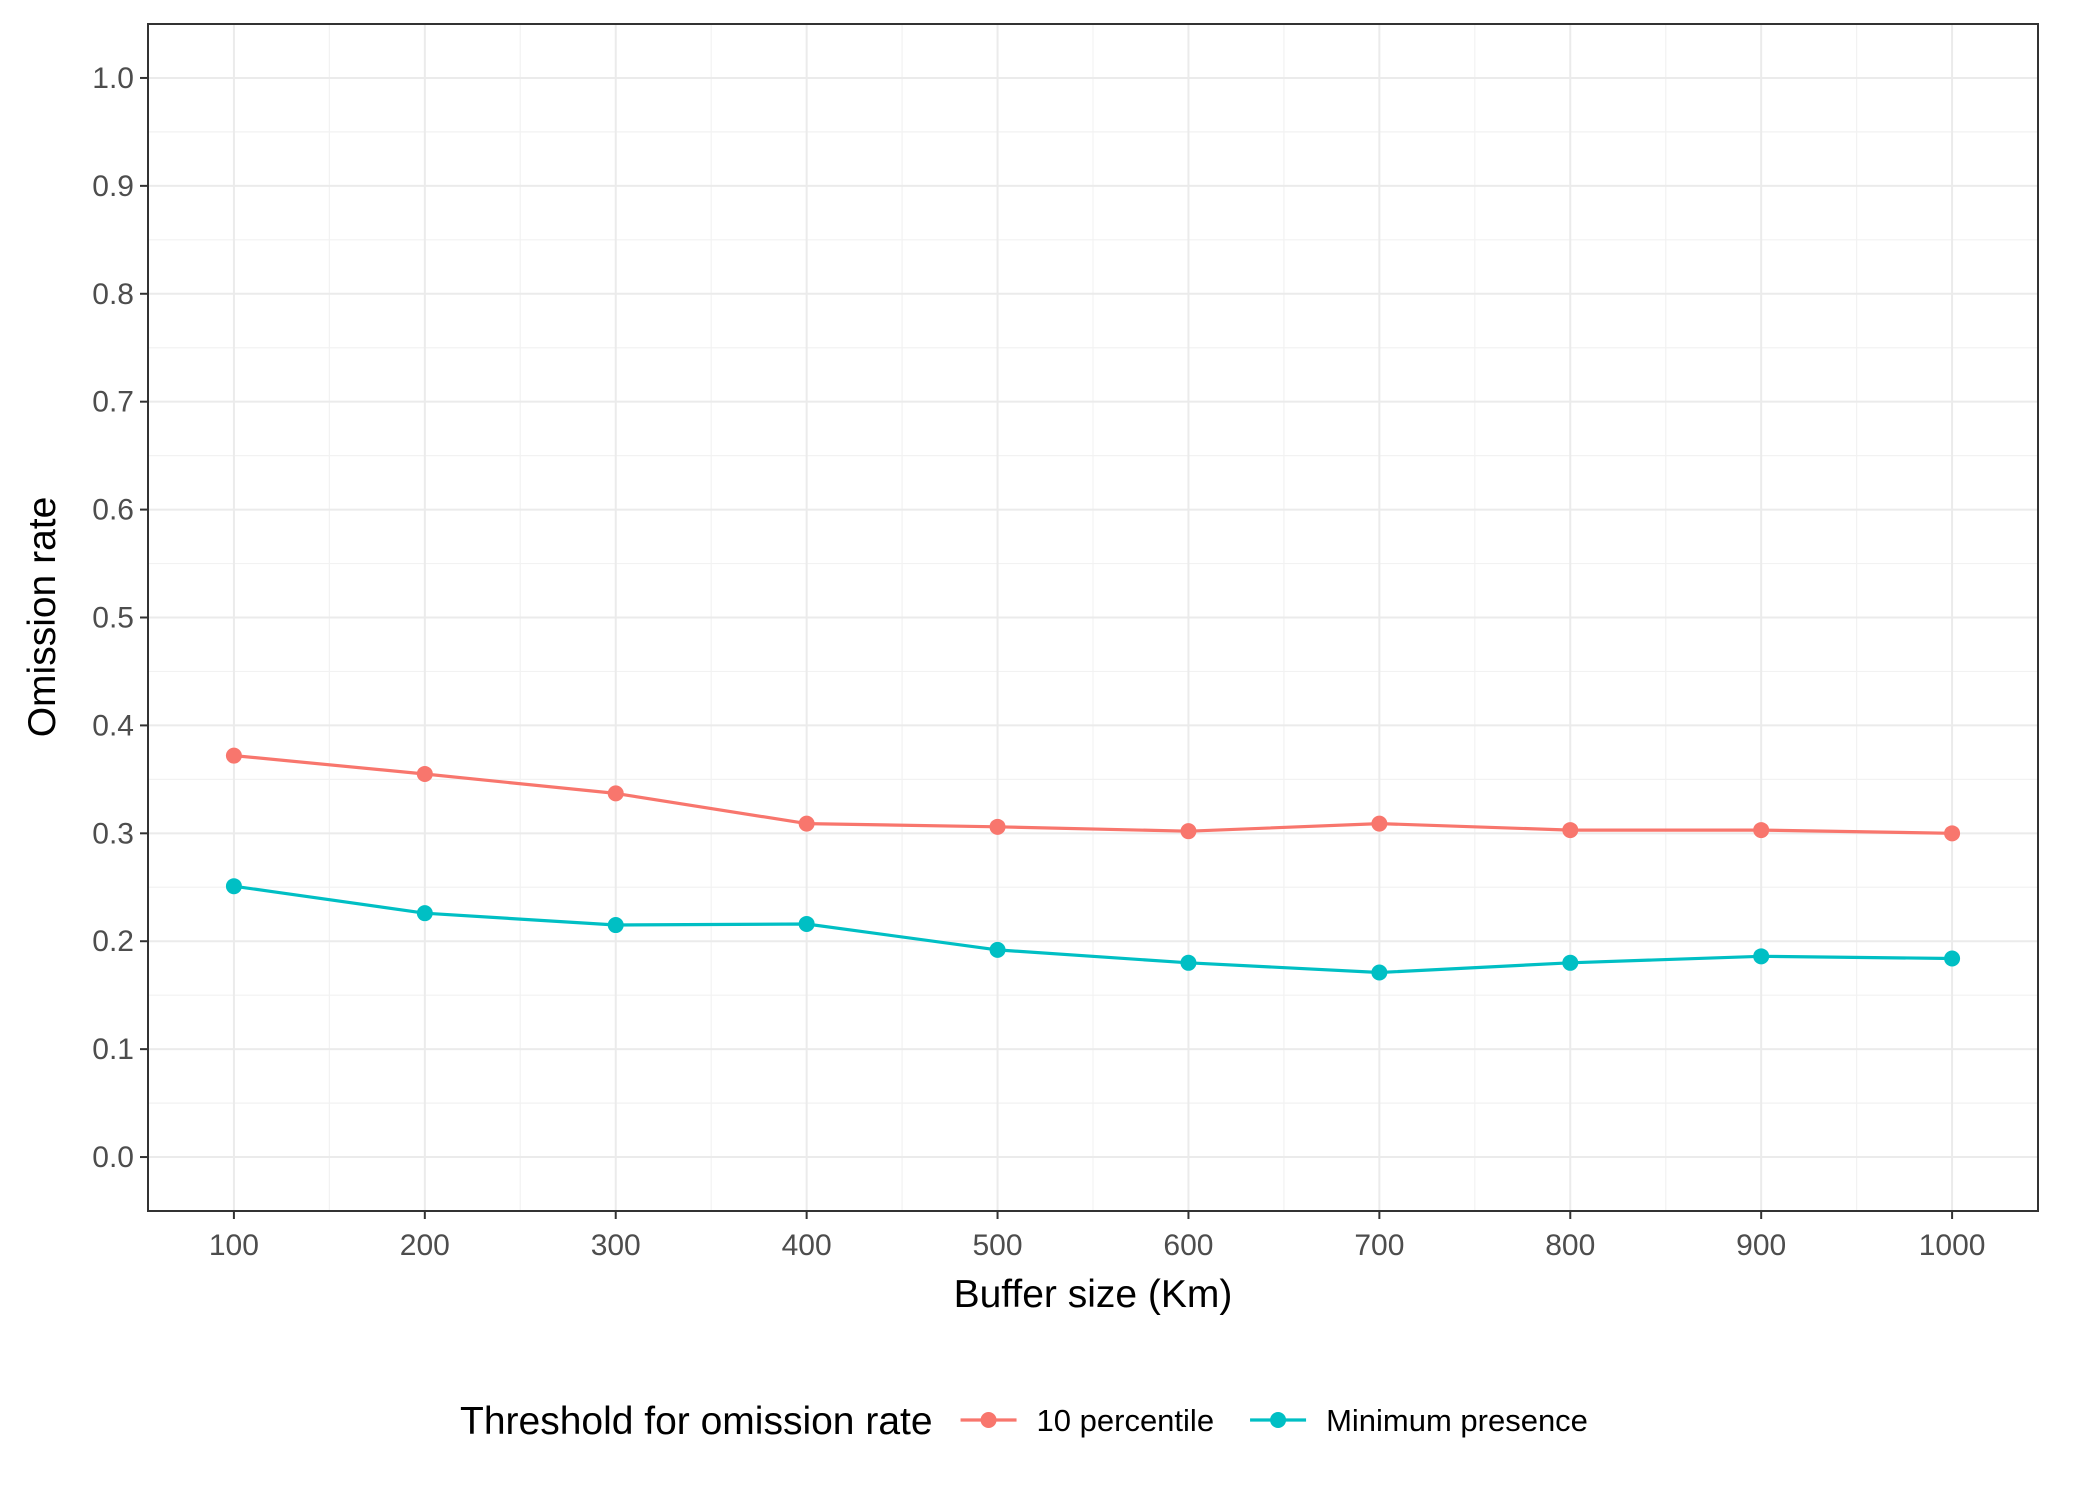 The image size is (2100, 1500). I want to click on y-tick-label: 0.8, so click(113, 294).